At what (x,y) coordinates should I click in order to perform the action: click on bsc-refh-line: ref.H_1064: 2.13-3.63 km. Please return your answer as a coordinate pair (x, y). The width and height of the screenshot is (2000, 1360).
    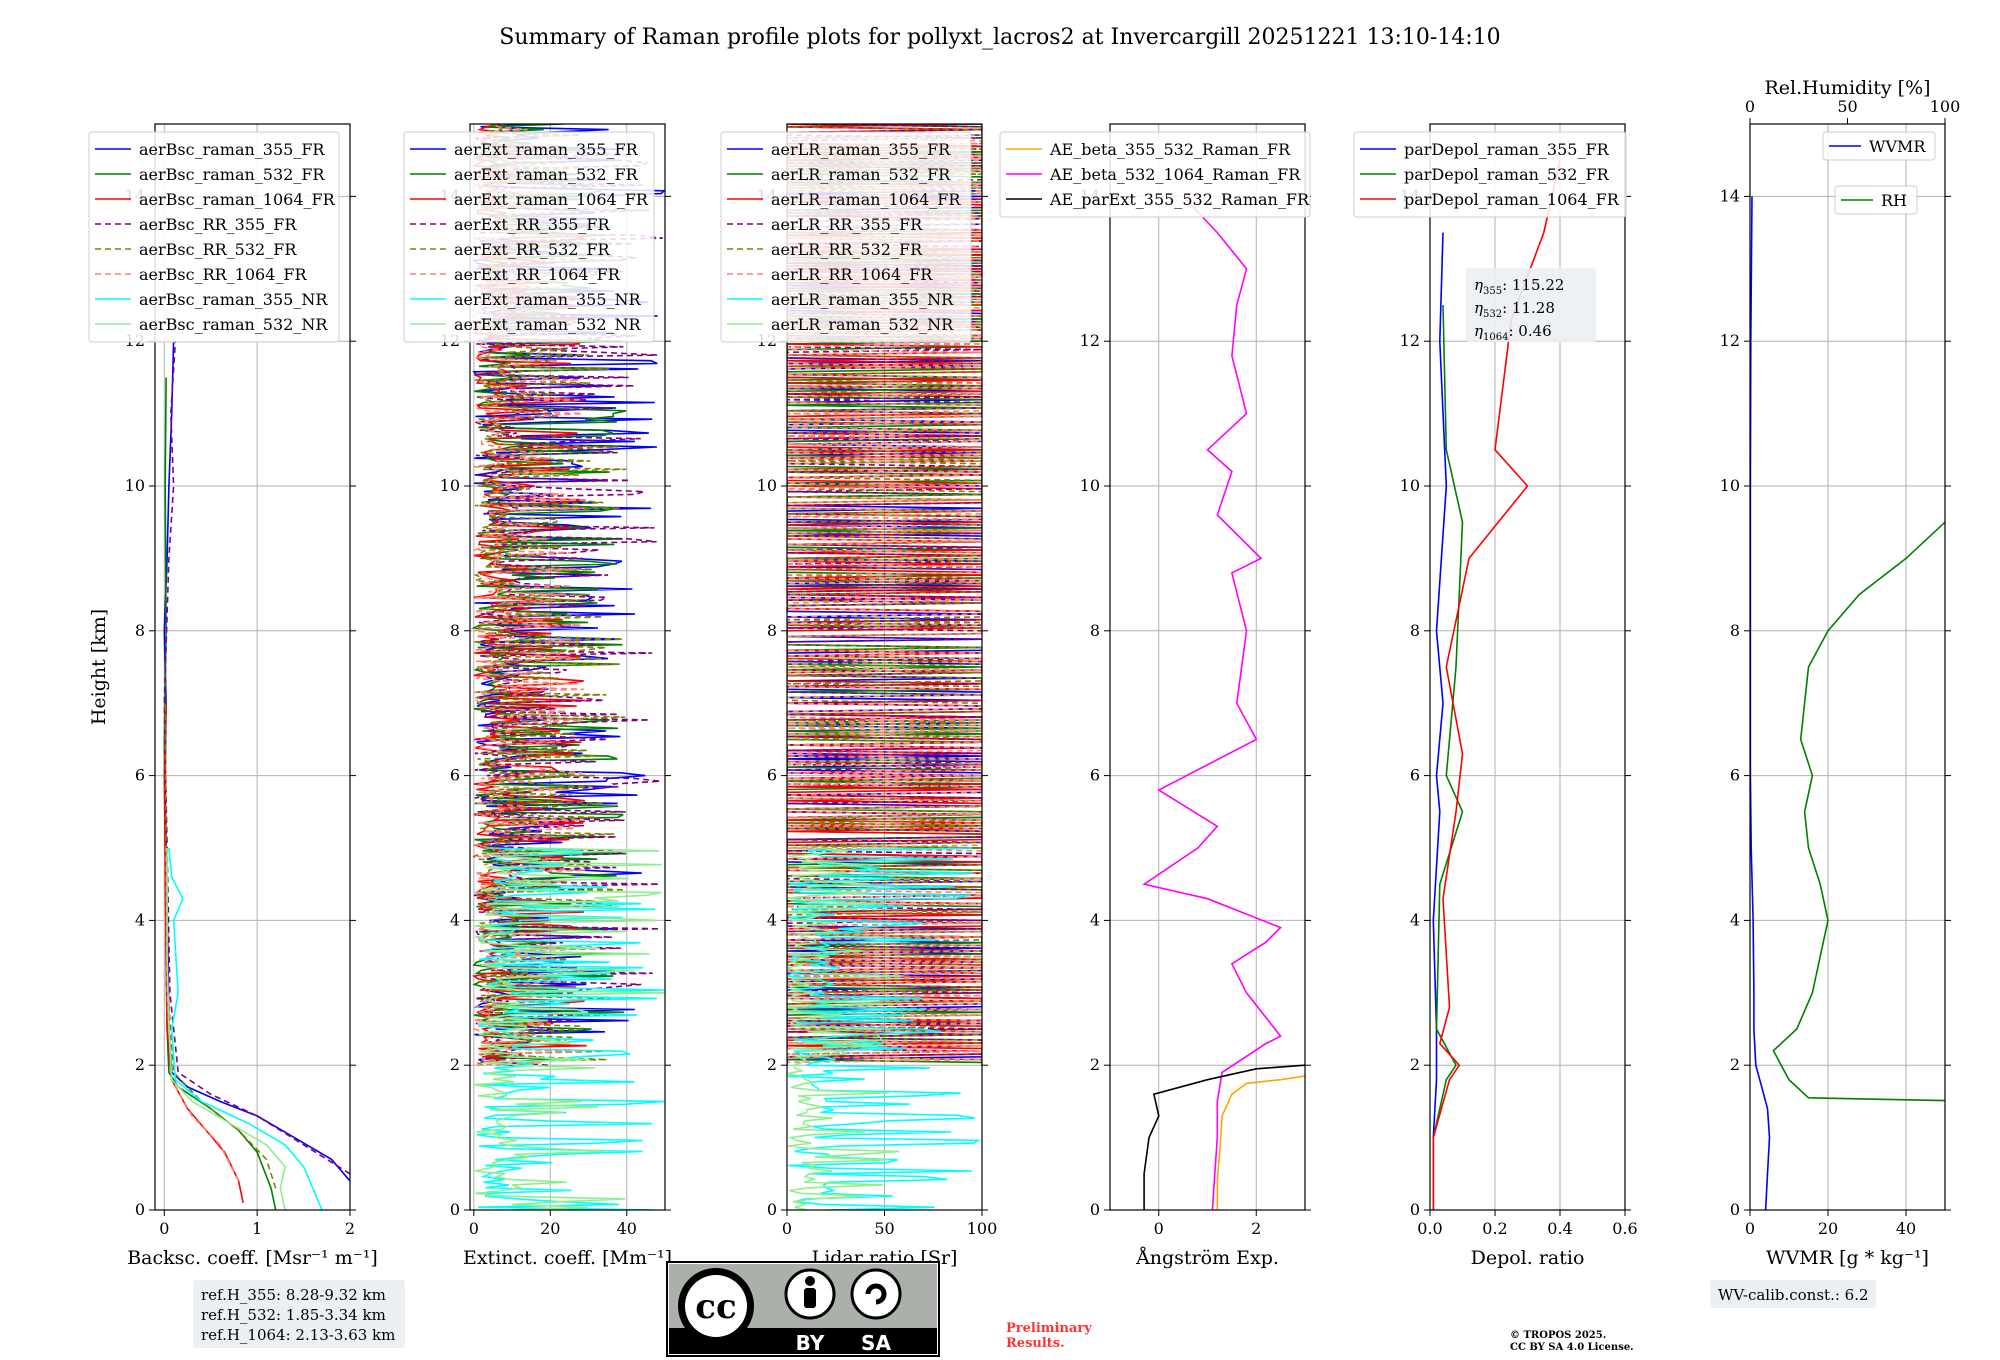
    Looking at the image, I should click on (298, 1335).